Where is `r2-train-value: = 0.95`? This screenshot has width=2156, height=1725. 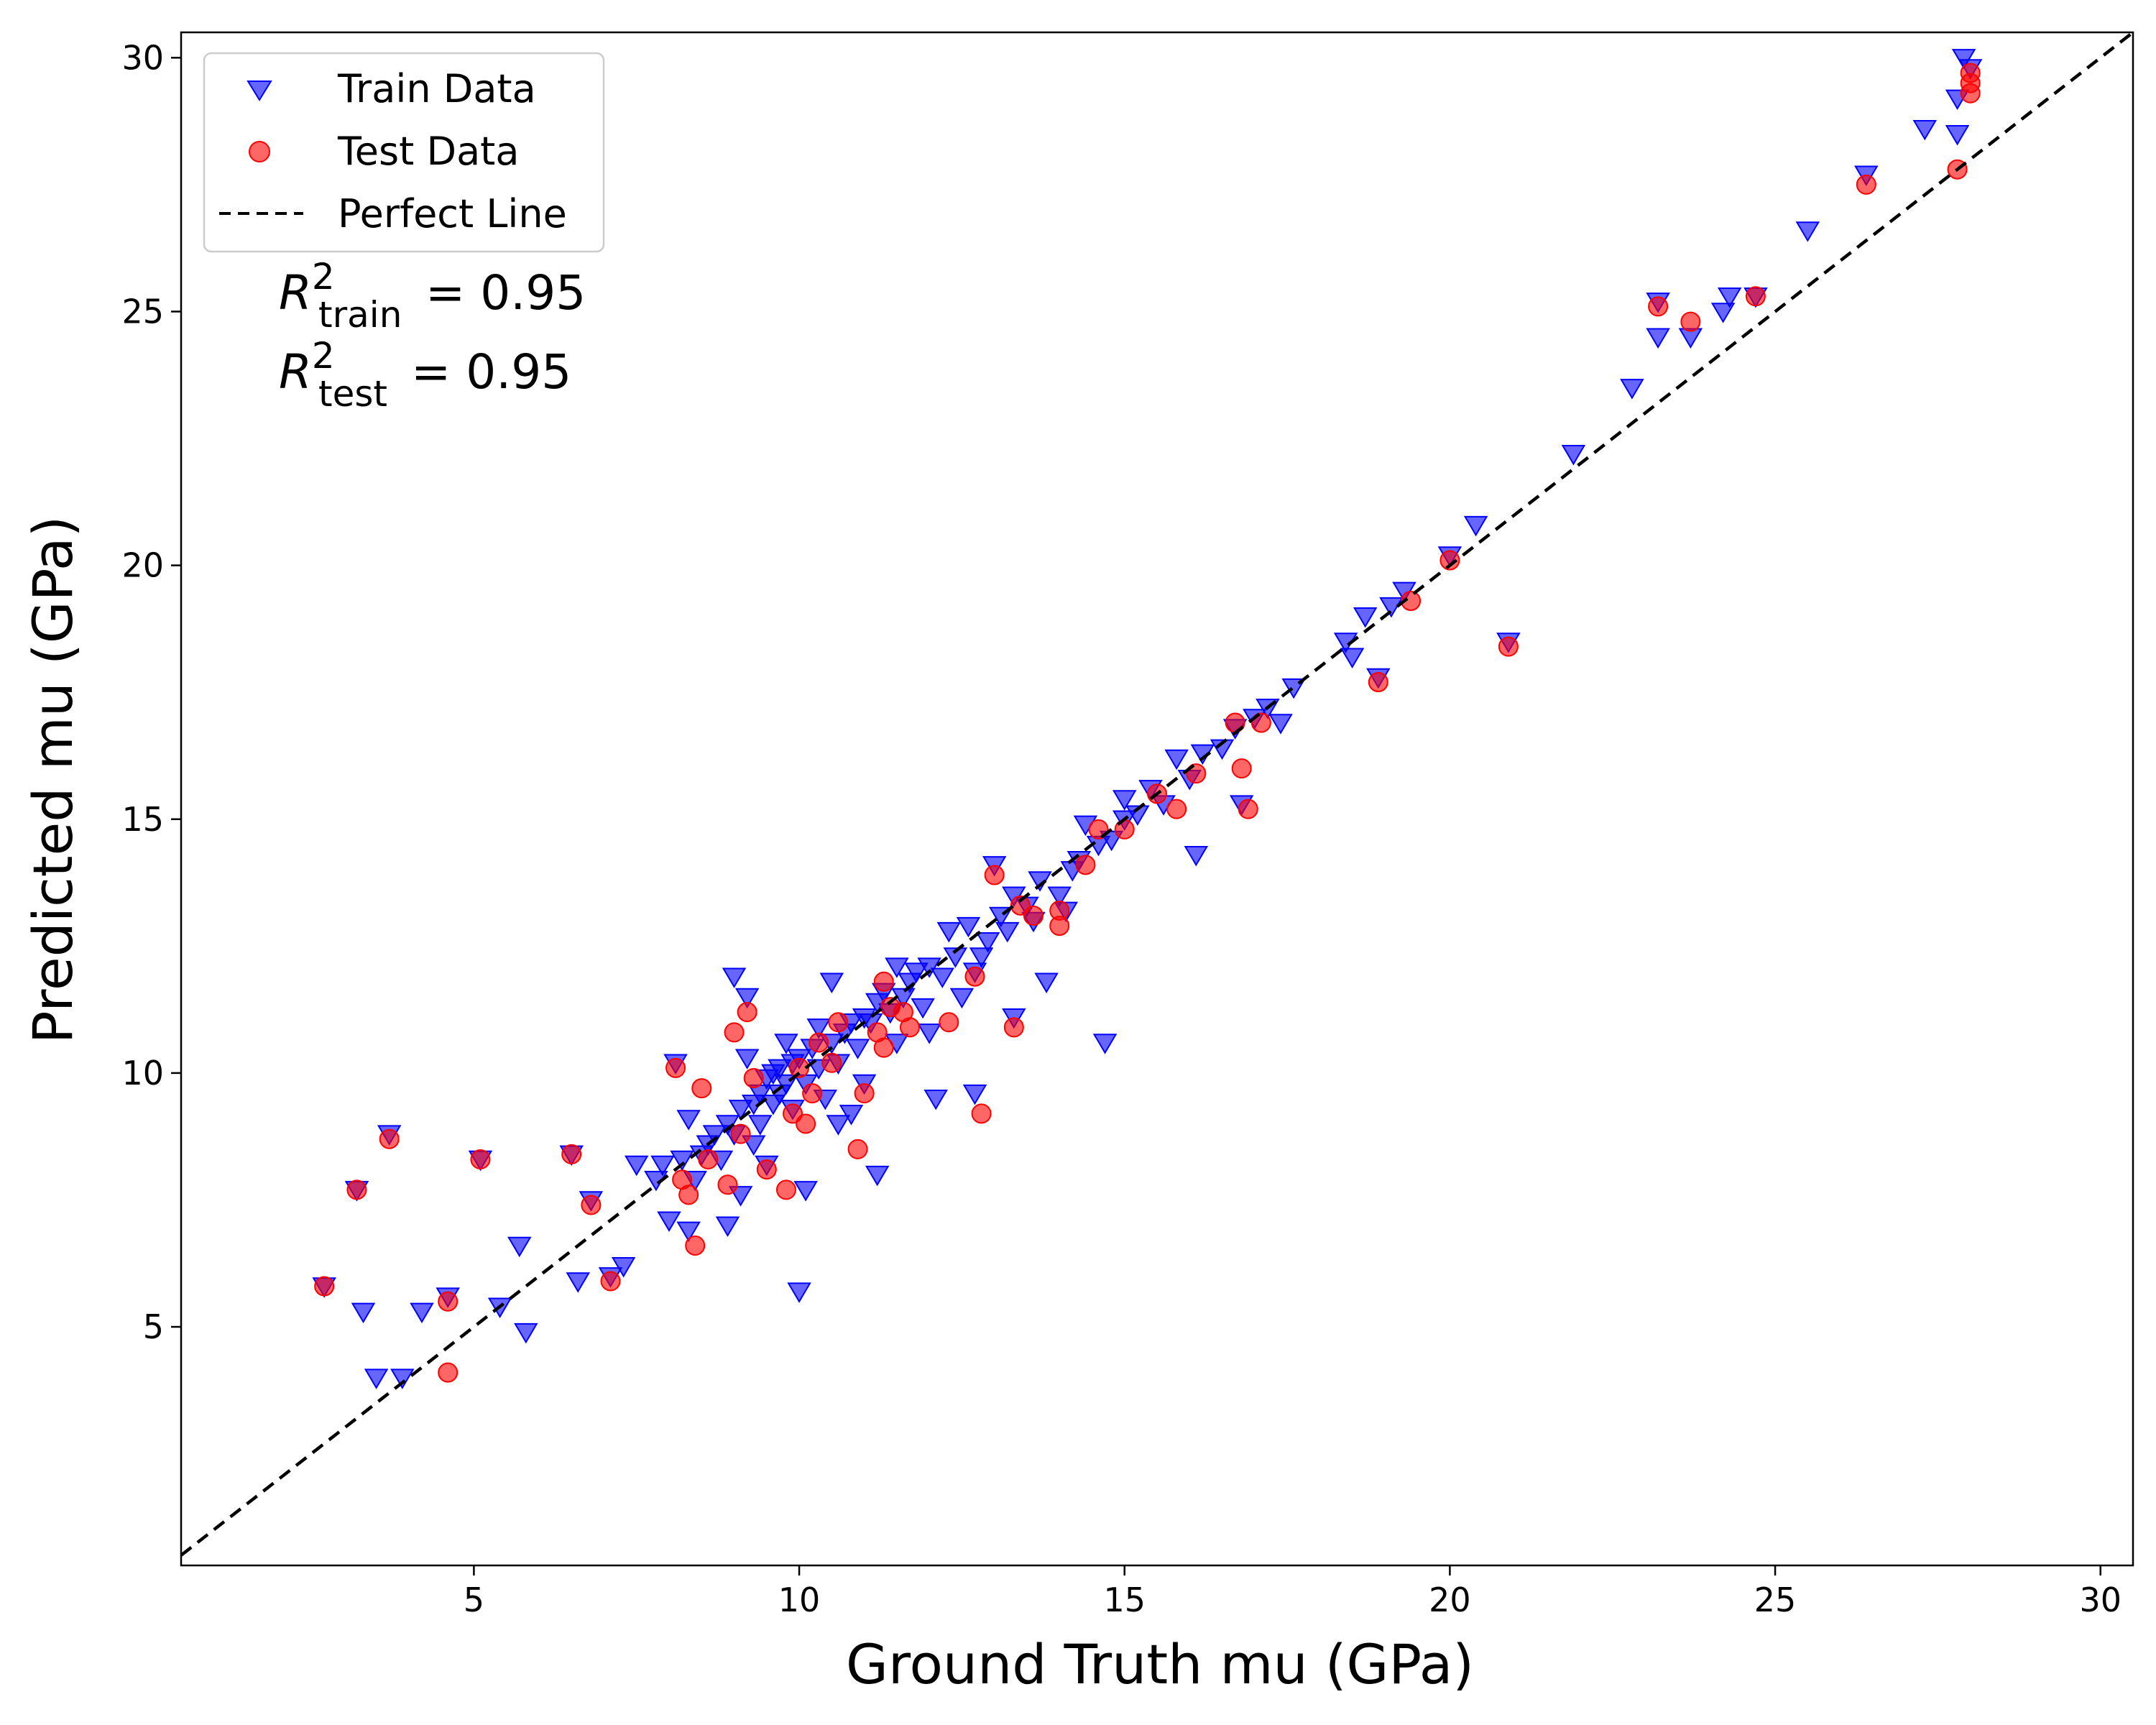
r2-train-value: = 0.95 is located at coordinates (505, 293).